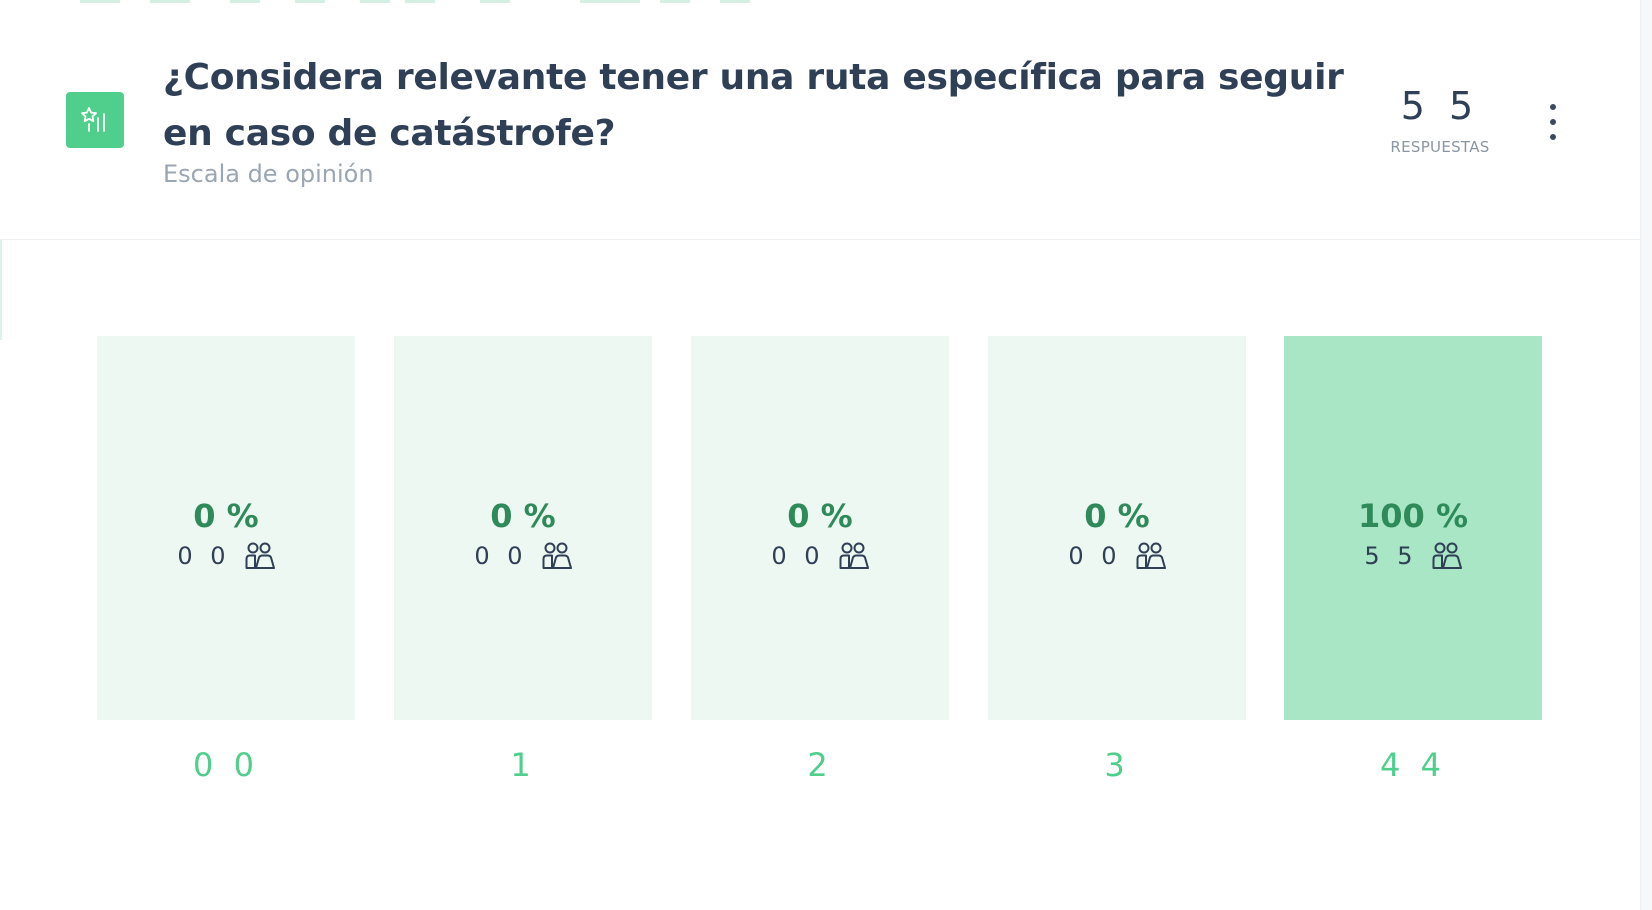  Describe the element at coordinates (1440, 106) in the screenshot. I see `responses-count: 5 5` at that location.